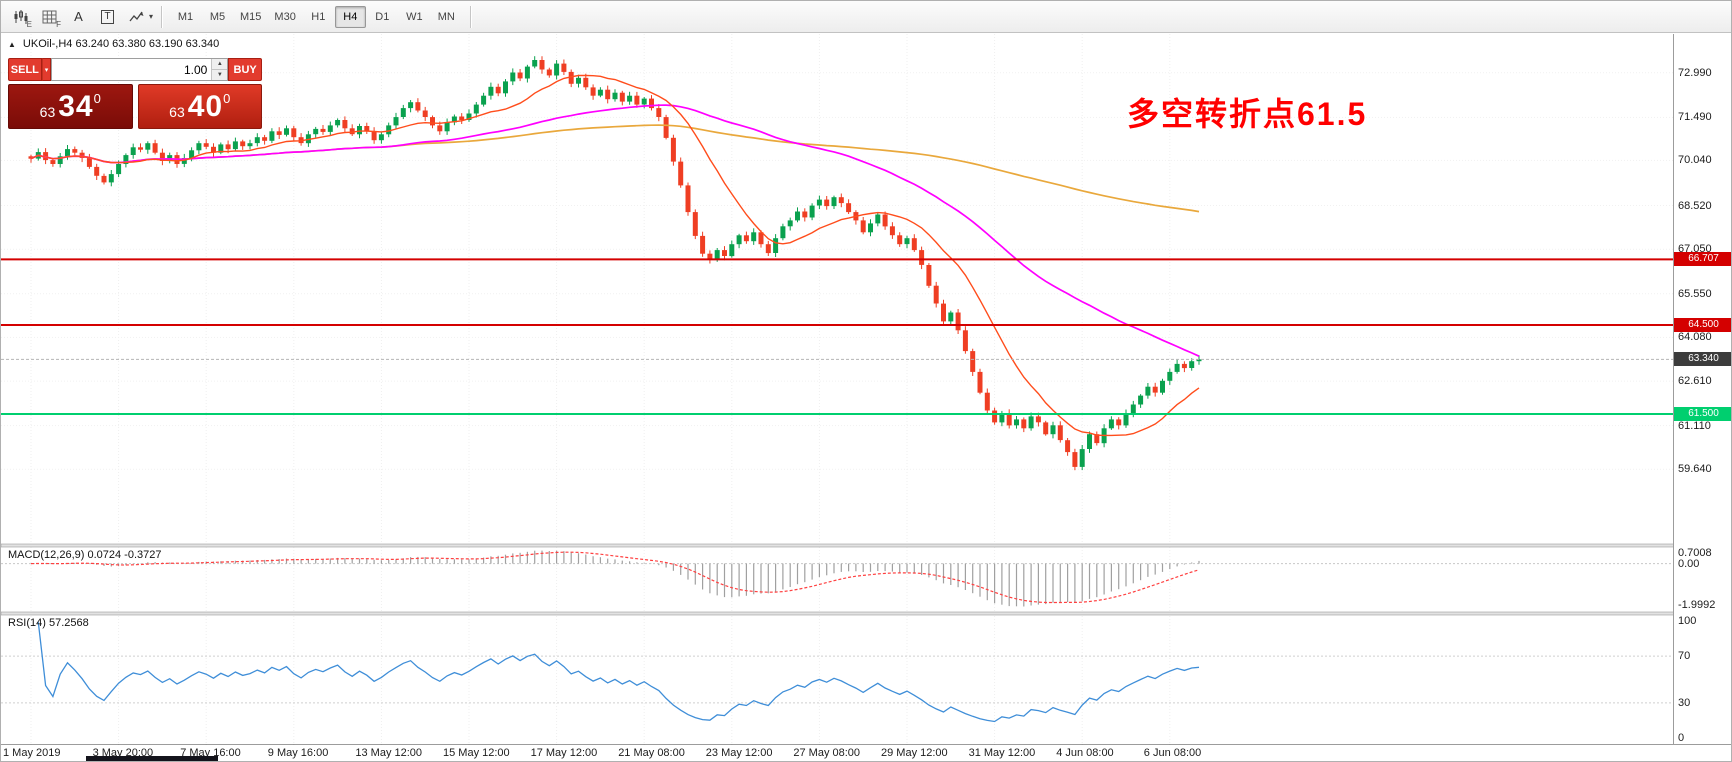 The height and width of the screenshot is (762, 1732). What do you see at coordinates (151, 16) in the screenshot?
I see `tools-dropdown-caret-icon: ▾` at bounding box center [151, 16].